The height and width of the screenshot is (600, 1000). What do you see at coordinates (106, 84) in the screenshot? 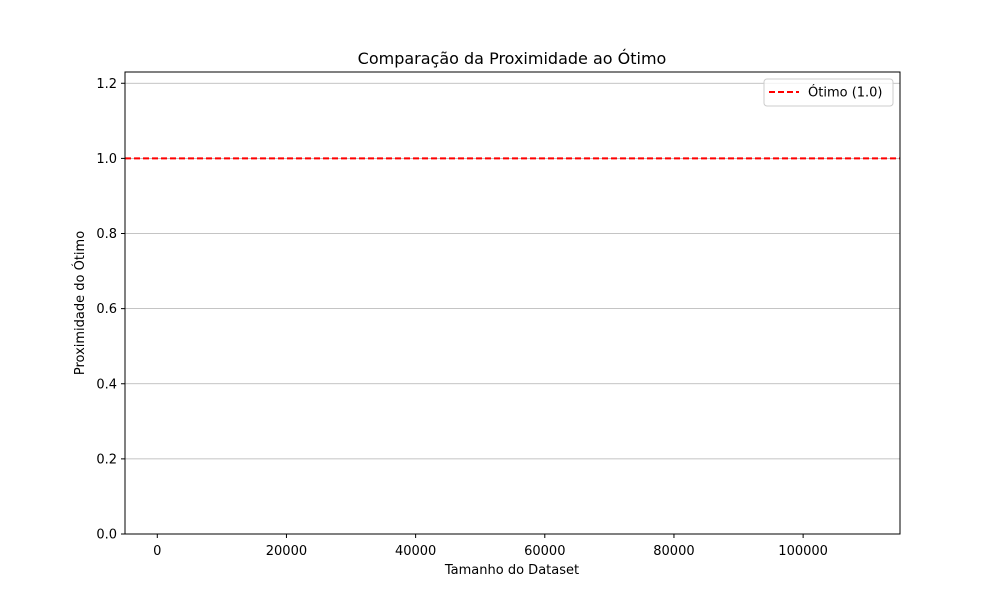
I see `y-tick-label: 1.2` at bounding box center [106, 84].